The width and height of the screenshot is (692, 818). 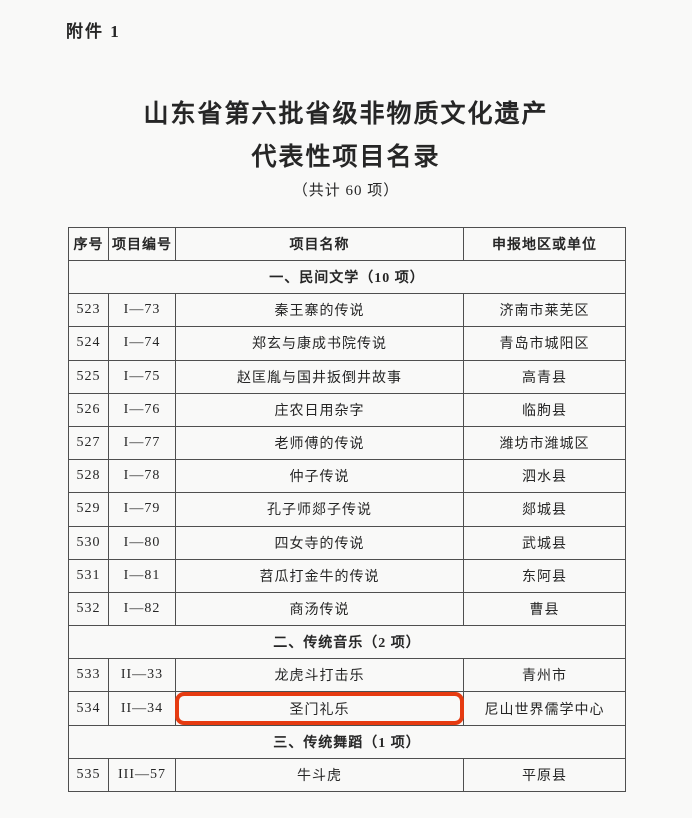 I want to click on cell-no-text: 523, so click(x=88, y=310).